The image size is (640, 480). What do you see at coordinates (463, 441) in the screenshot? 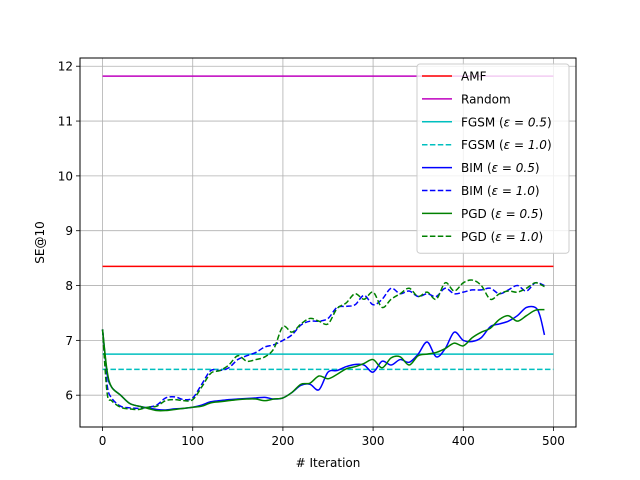
I see `x-tick-label: 400` at bounding box center [463, 441].